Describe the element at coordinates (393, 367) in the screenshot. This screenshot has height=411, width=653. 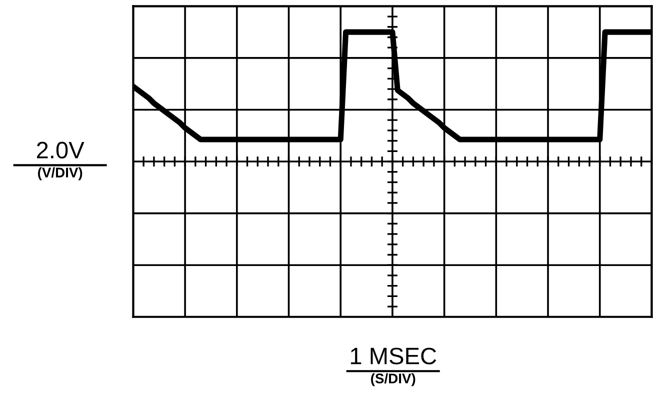
I see `text: 1 MSEC (S/DIV)` at that location.